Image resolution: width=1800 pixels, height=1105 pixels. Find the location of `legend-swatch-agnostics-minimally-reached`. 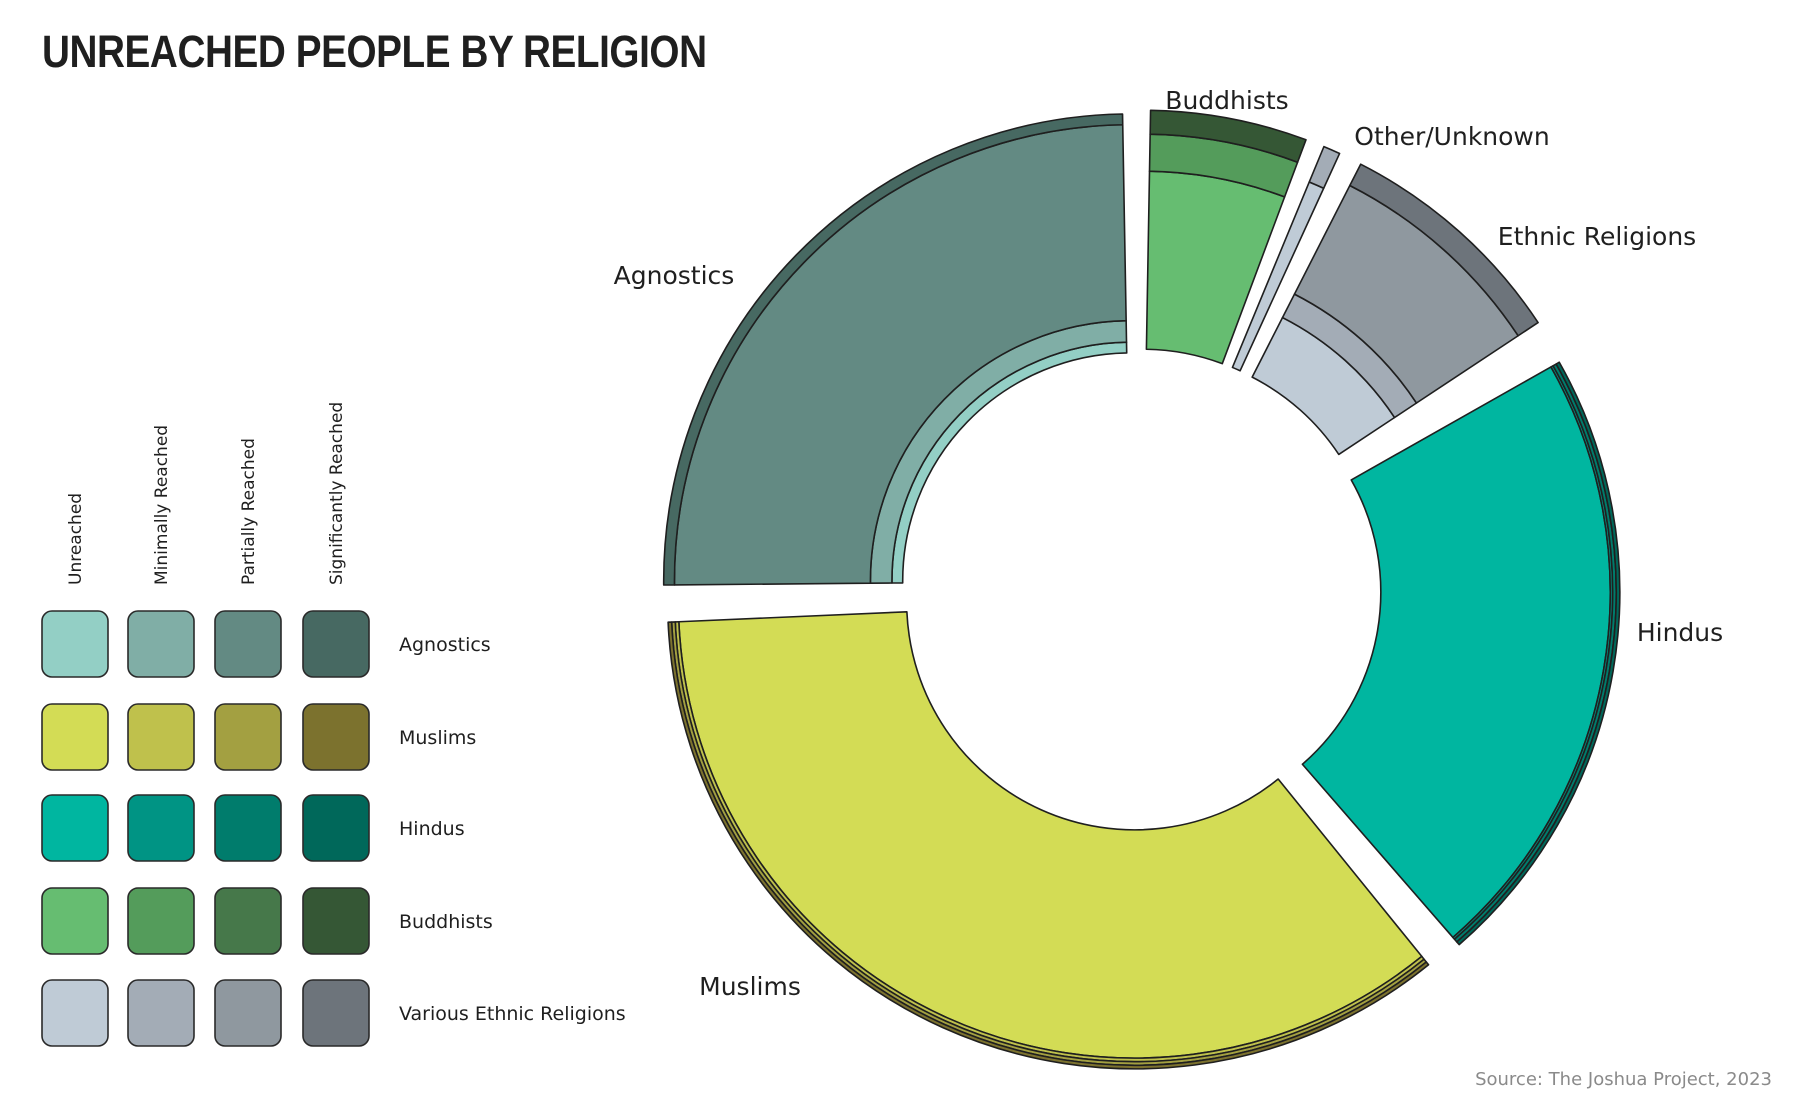

legend-swatch-agnostics-minimally-reached is located at coordinates (161, 644).